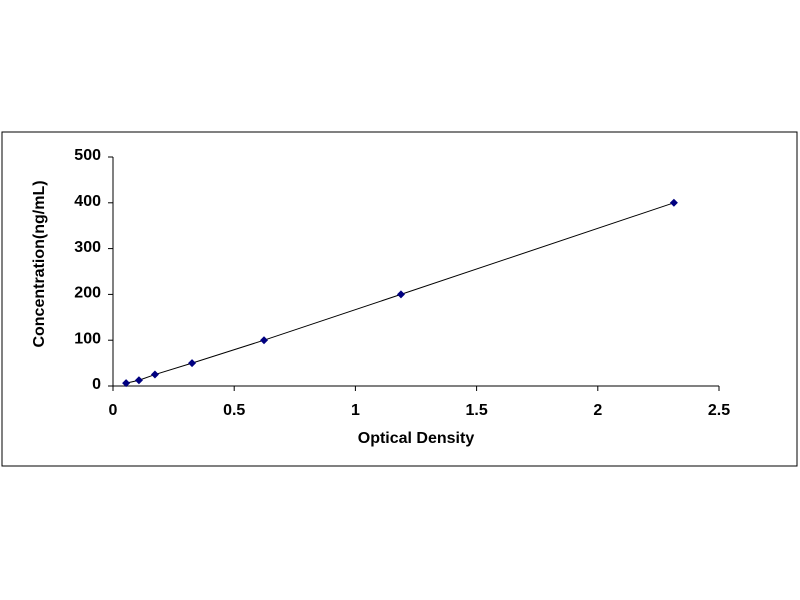 Image resolution: width=800 pixels, height=600 pixels. Describe the element at coordinates (87, 155) in the screenshot. I see `y-tick-label: 500` at that location.